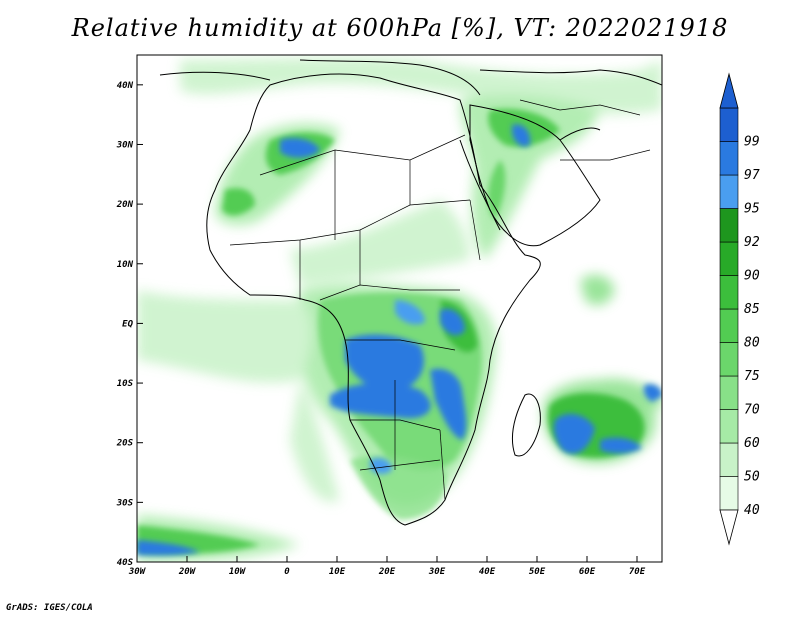 This screenshot has width=800, height=618. I want to click on lon-tick-label: 20E, so click(387, 572).